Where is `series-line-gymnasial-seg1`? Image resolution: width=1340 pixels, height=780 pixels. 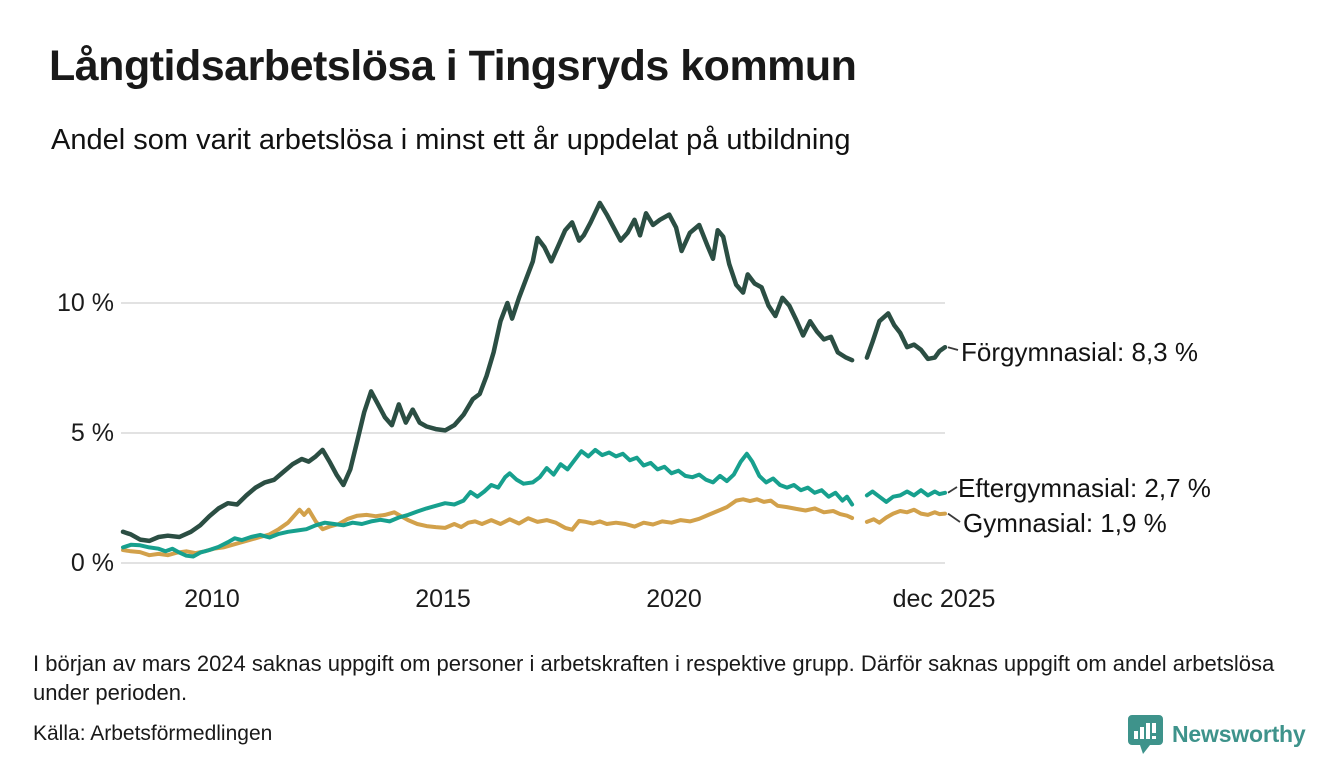 series-line-gymnasial-seg1 is located at coordinates (905, 516).